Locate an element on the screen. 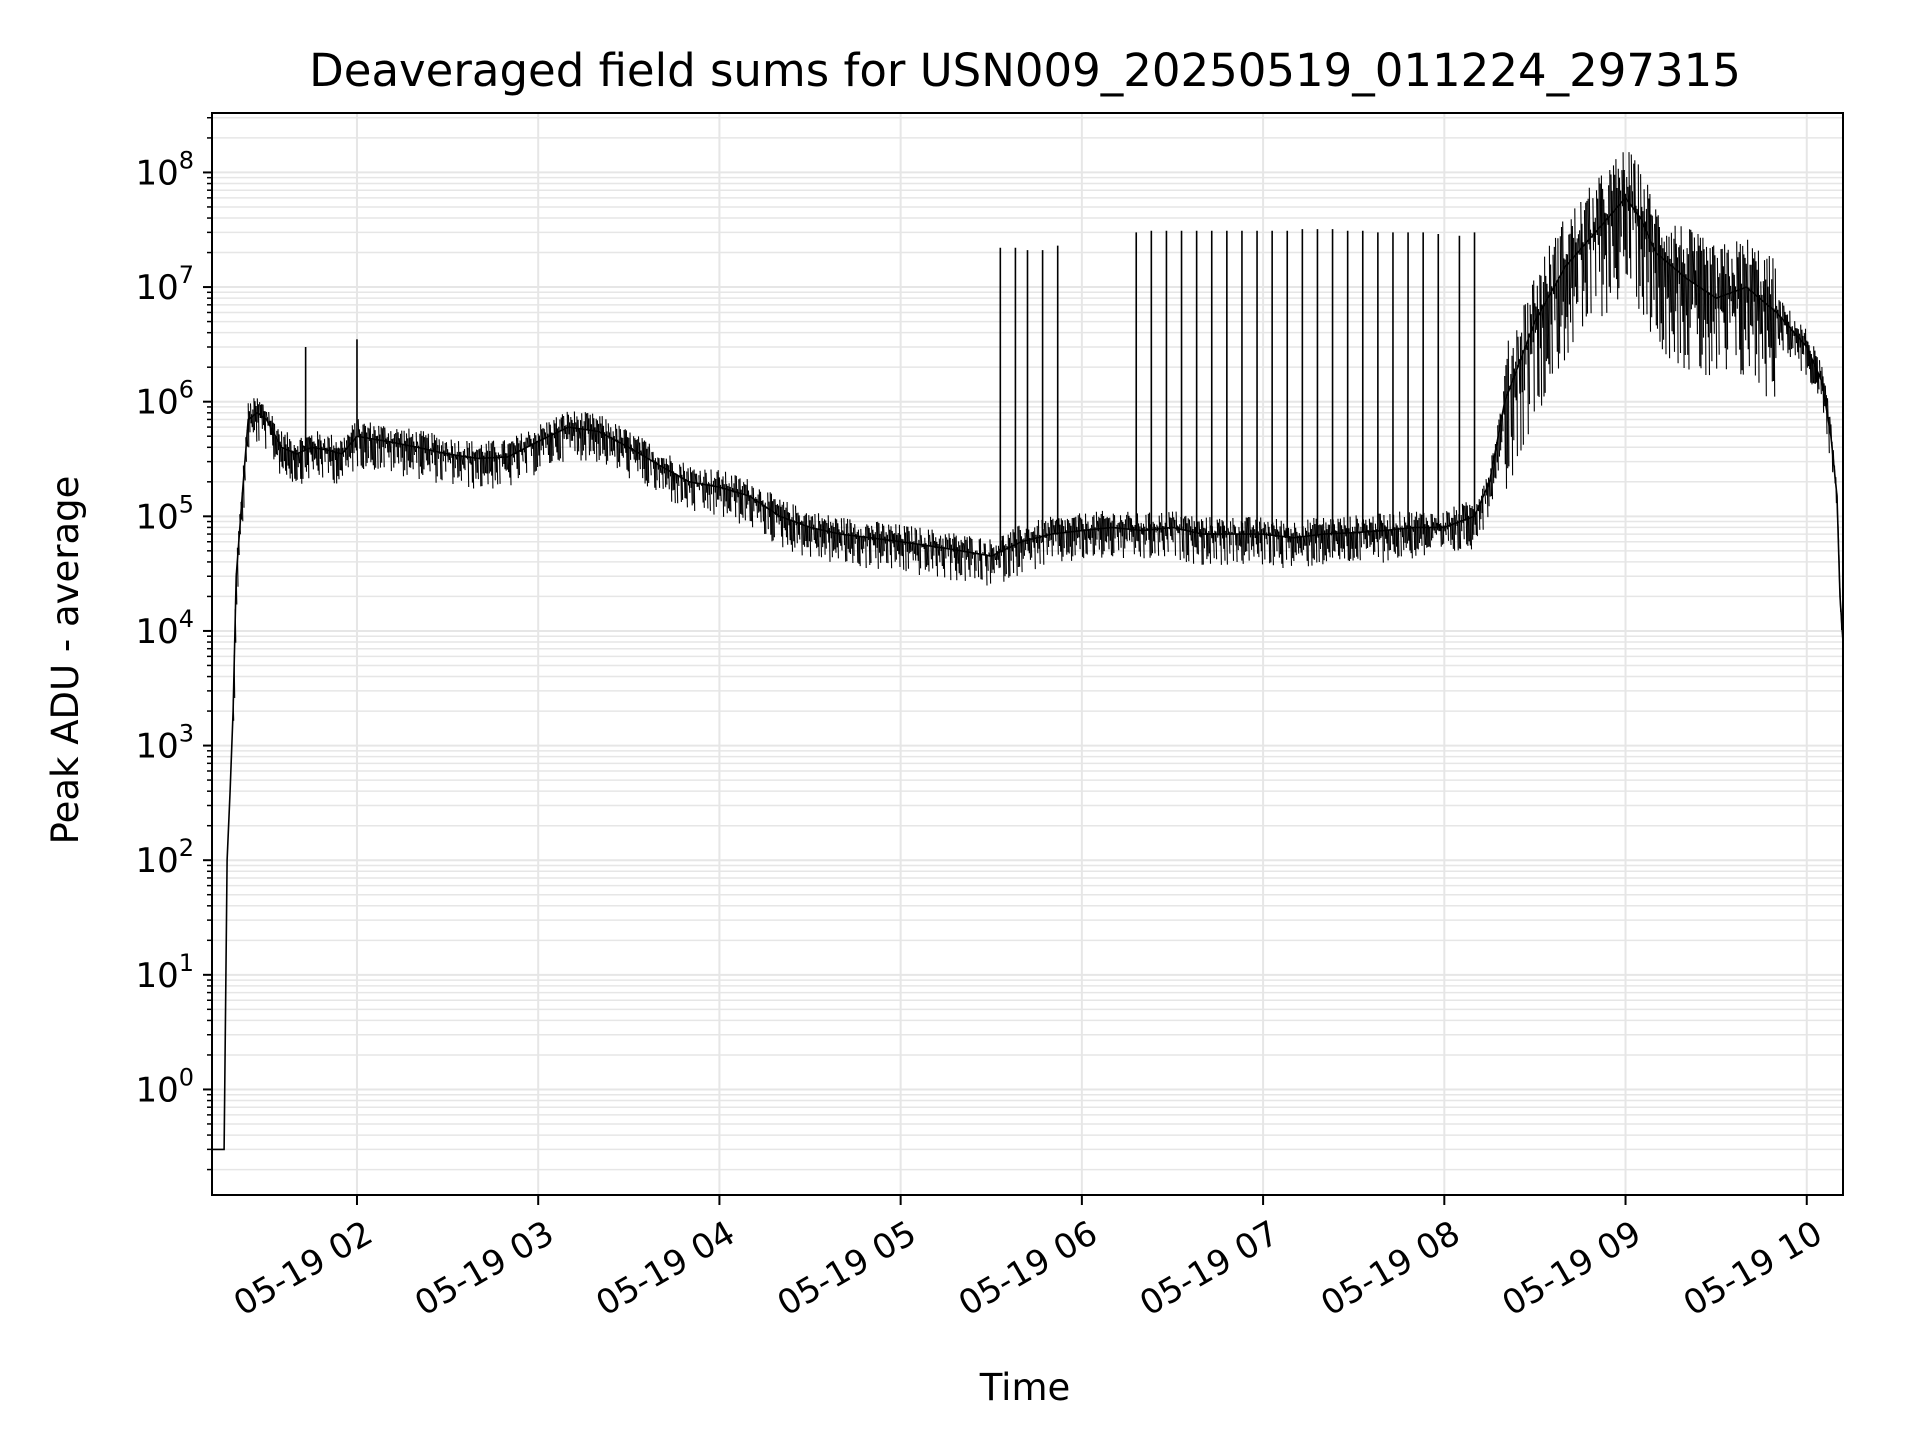 This screenshot has height=1440, width=1920. y-tick-label: 10⁶ is located at coordinates (164, 399).